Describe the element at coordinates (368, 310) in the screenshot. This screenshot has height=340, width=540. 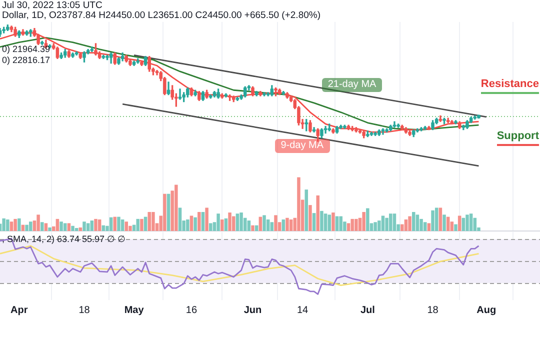
I see `x-tick-label: Jul` at that location.